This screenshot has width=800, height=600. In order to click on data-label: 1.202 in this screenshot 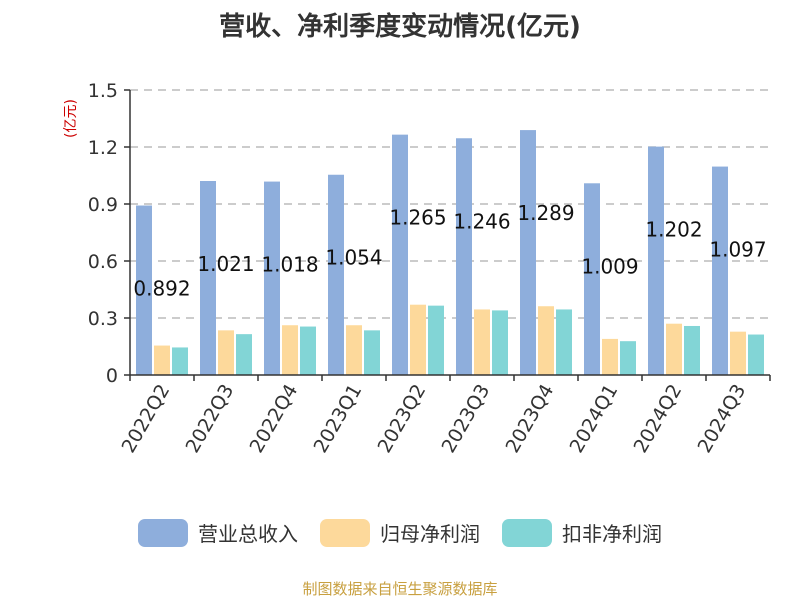, I will do `click(673, 230)`.